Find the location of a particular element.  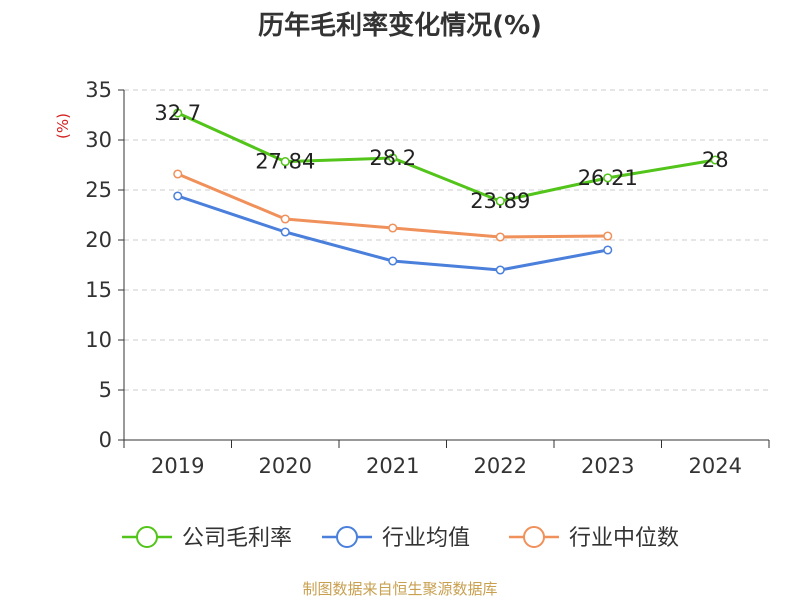

y-tick-label: 20 is located at coordinates (98, 240).